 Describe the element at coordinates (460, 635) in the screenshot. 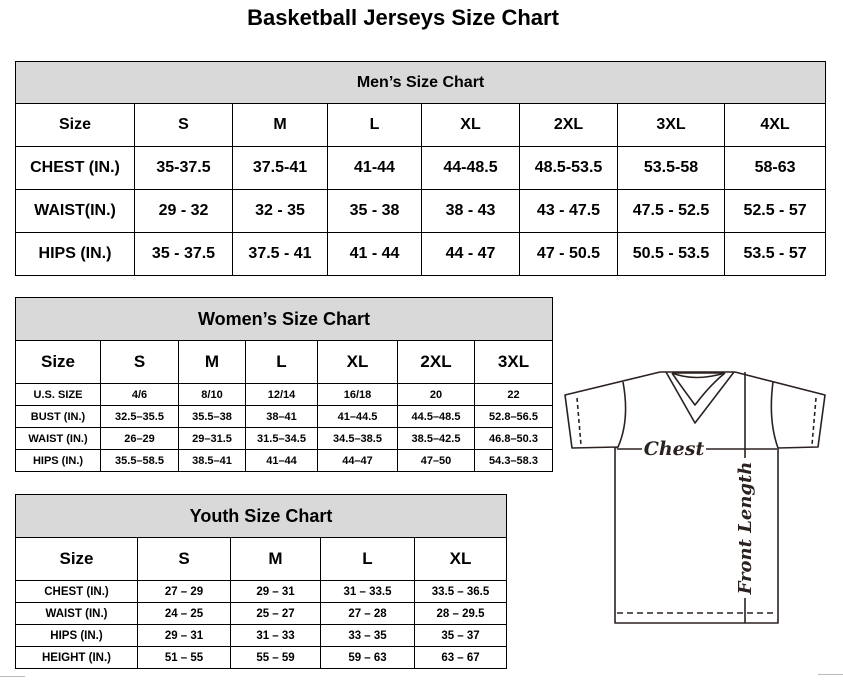

I see `table-cell: 35 – 37` at that location.